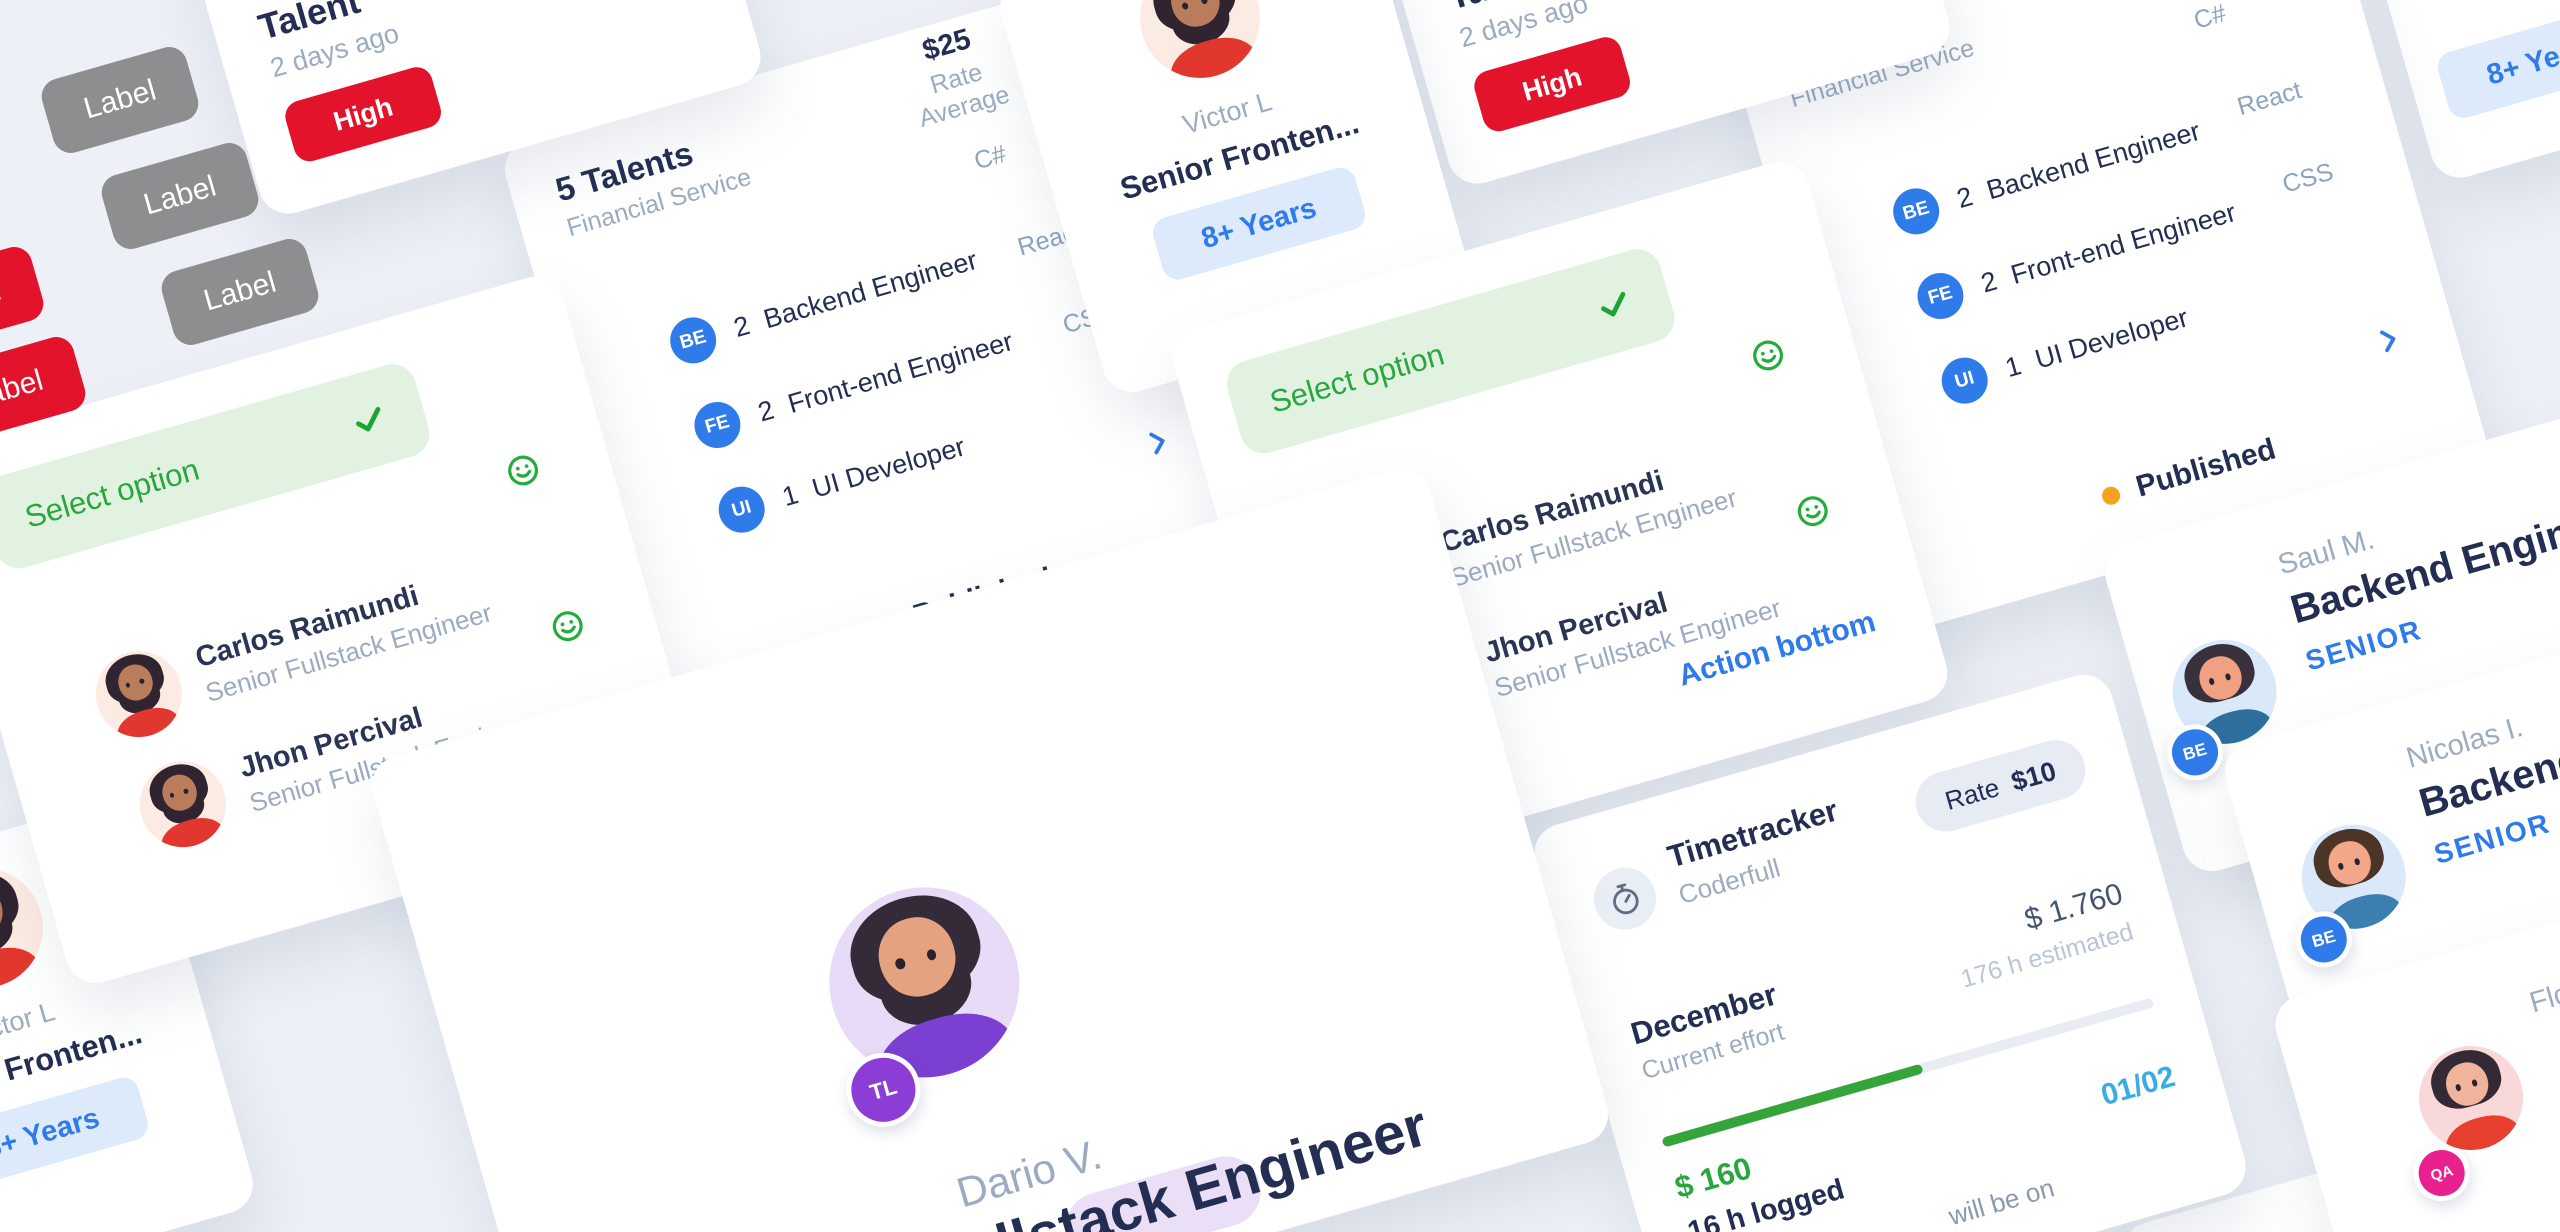 The height and width of the screenshot is (1232, 2560). Describe the element at coordinates (2138, 1086) in the screenshot. I see `pagination: 01/02` at that location.